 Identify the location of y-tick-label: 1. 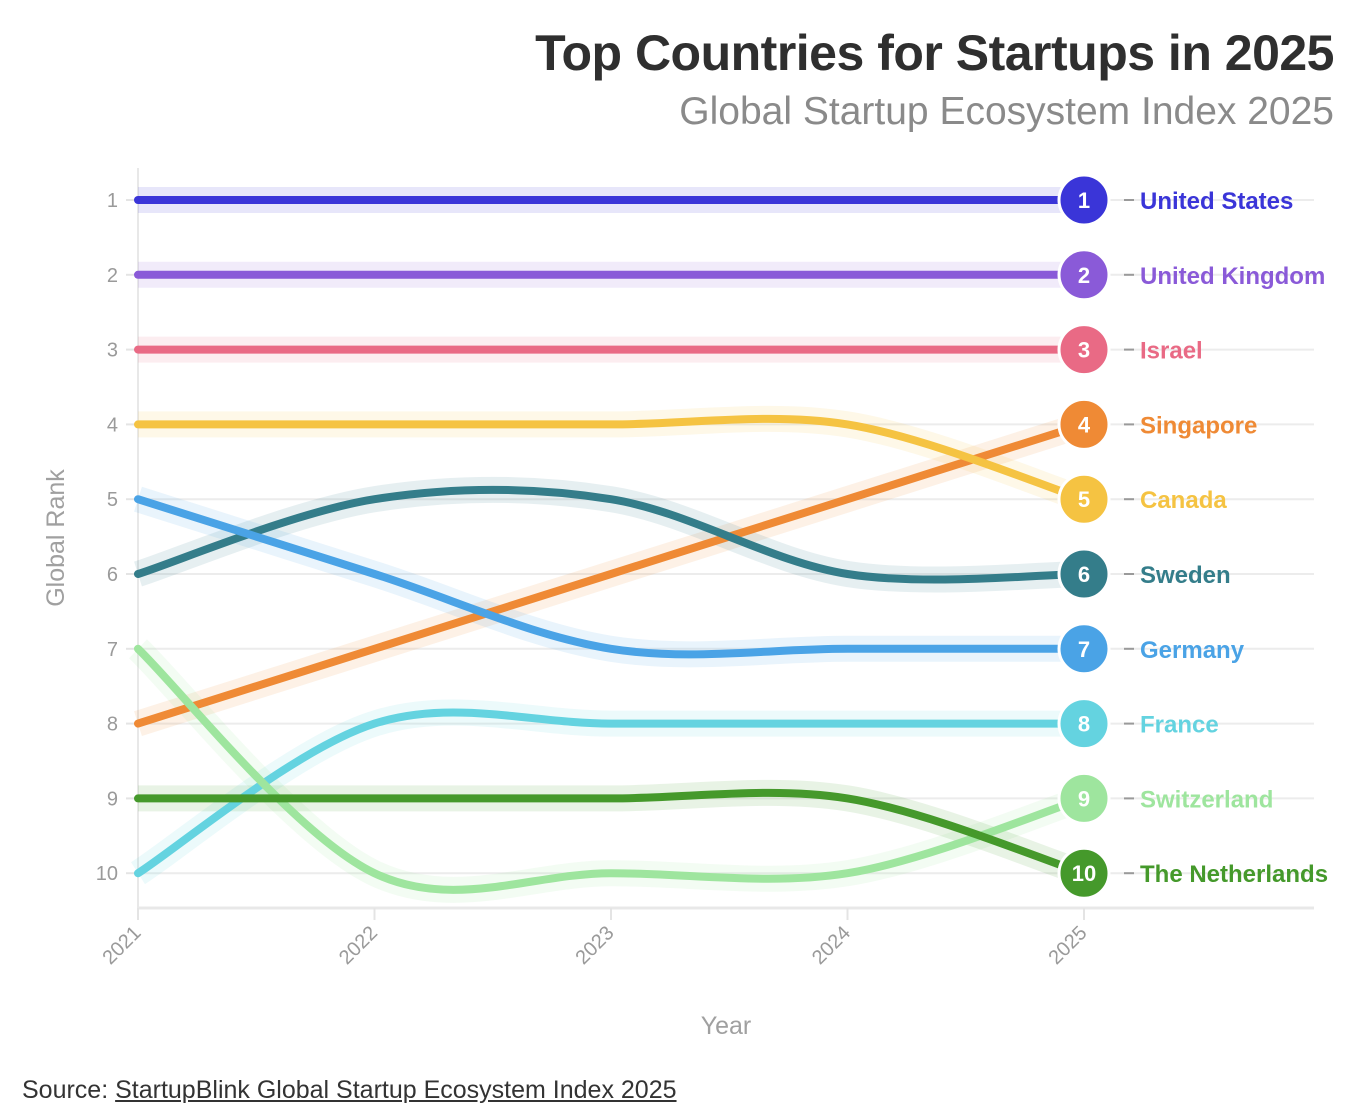
(112, 201).